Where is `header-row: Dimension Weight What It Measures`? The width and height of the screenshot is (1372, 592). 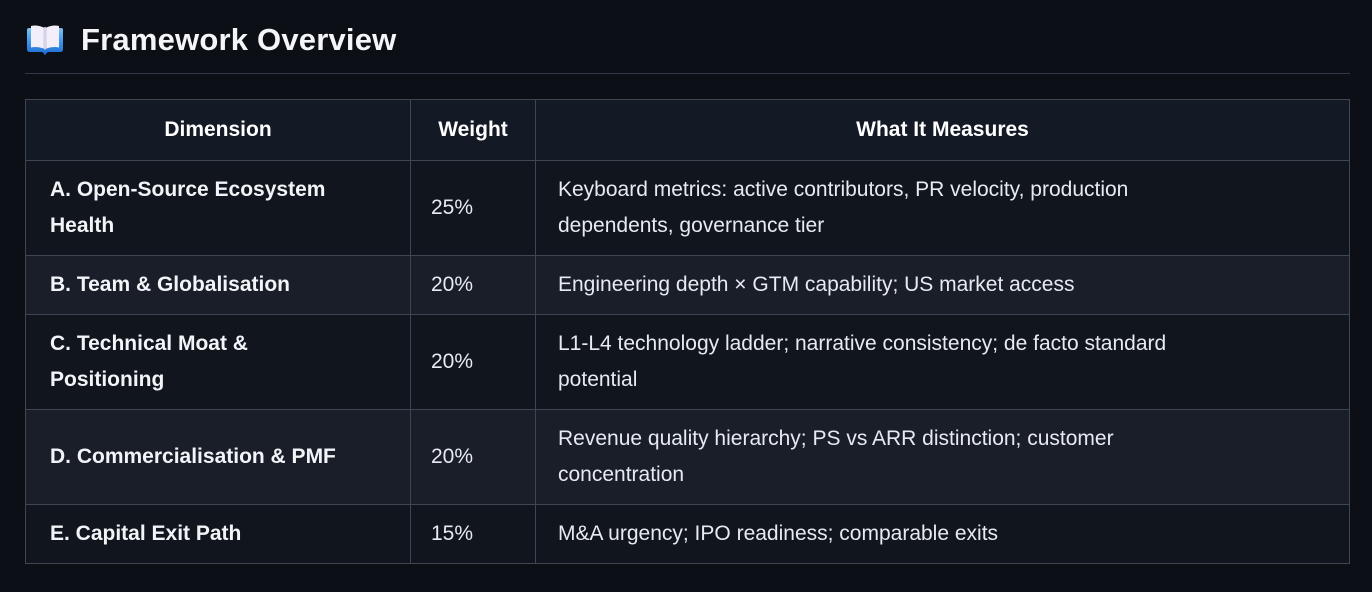
header-row: Dimension Weight What It Measures is located at coordinates (687, 130).